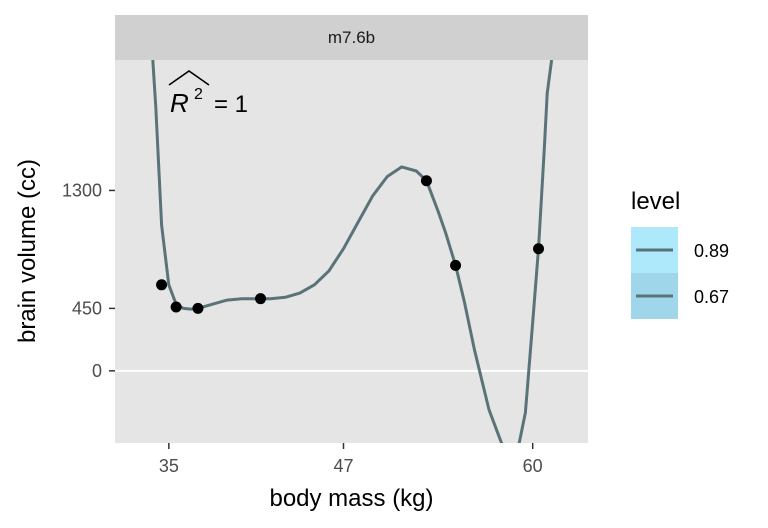 This screenshot has width=768, height=528. Describe the element at coordinates (231, 104) in the screenshot. I see `annotation-rhs: = 1` at that location.